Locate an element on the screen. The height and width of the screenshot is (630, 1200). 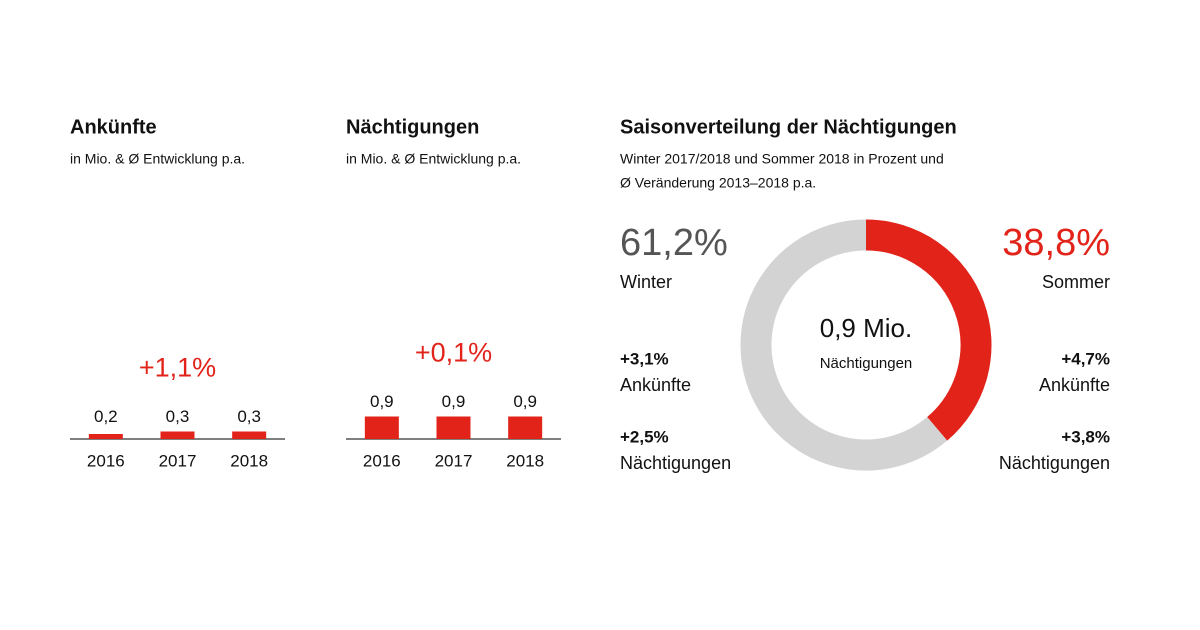
detail-value: +3,8% is located at coordinates (1085, 436).